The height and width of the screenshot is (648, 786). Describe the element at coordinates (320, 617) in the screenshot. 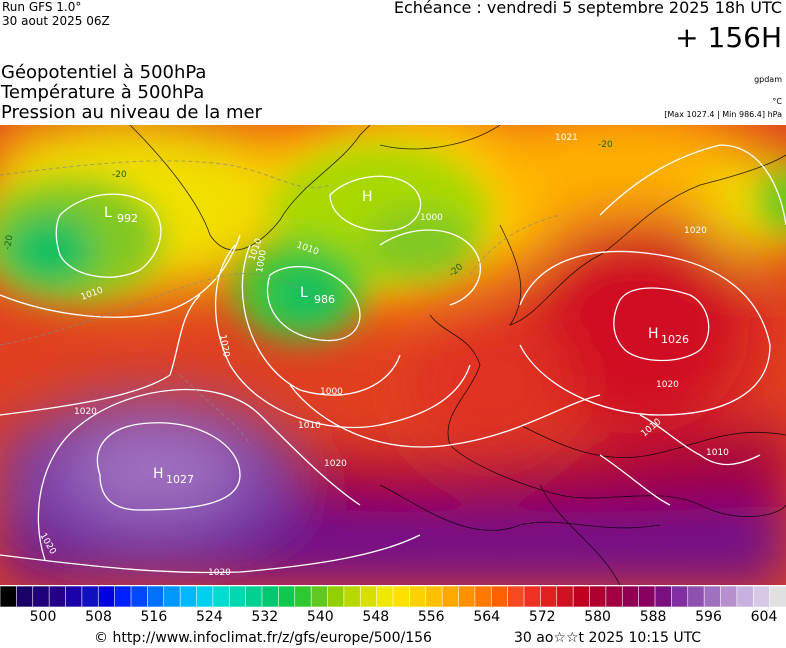

I see `color-scale-tick: 540` at that location.